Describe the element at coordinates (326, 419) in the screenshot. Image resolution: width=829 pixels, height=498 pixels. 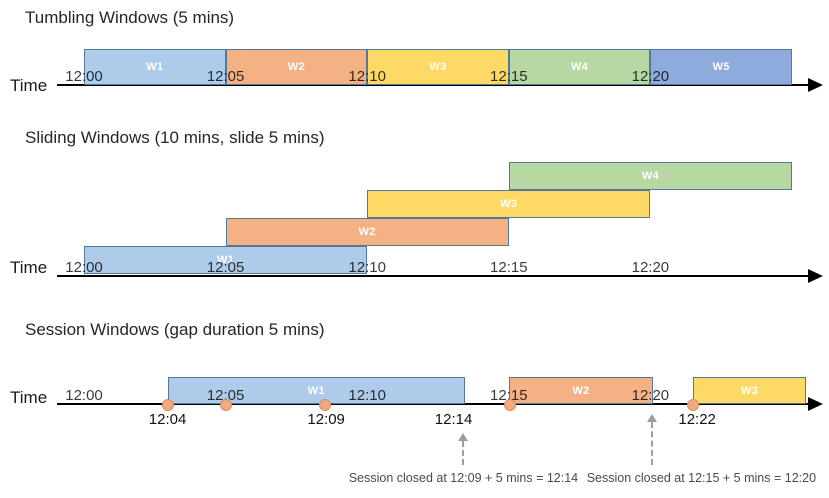
I see `event-time-label: 12:09` at that location.